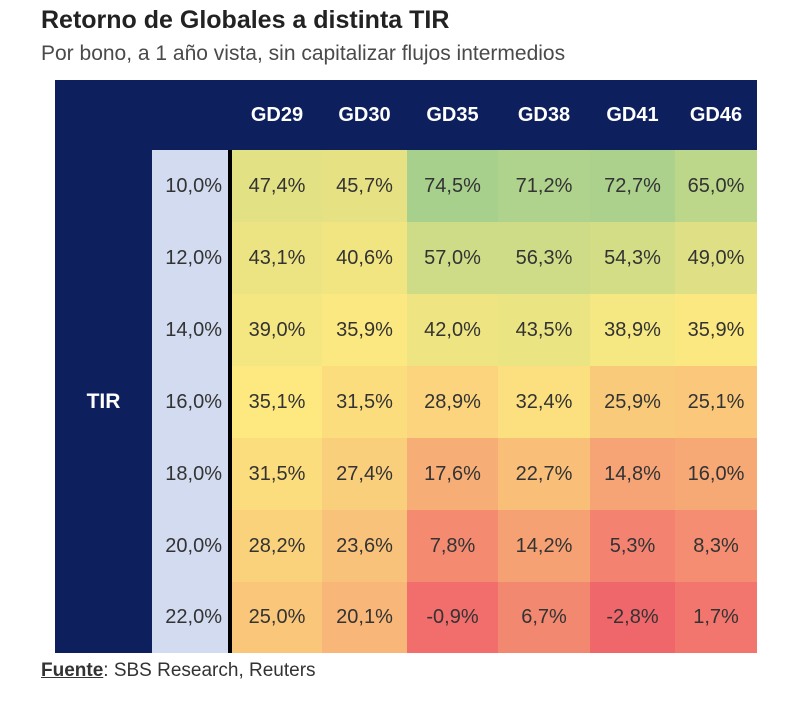 The width and height of the screenshot is (800, 716). I want to click on column-header-gd35: GD35, so click(452, 114).